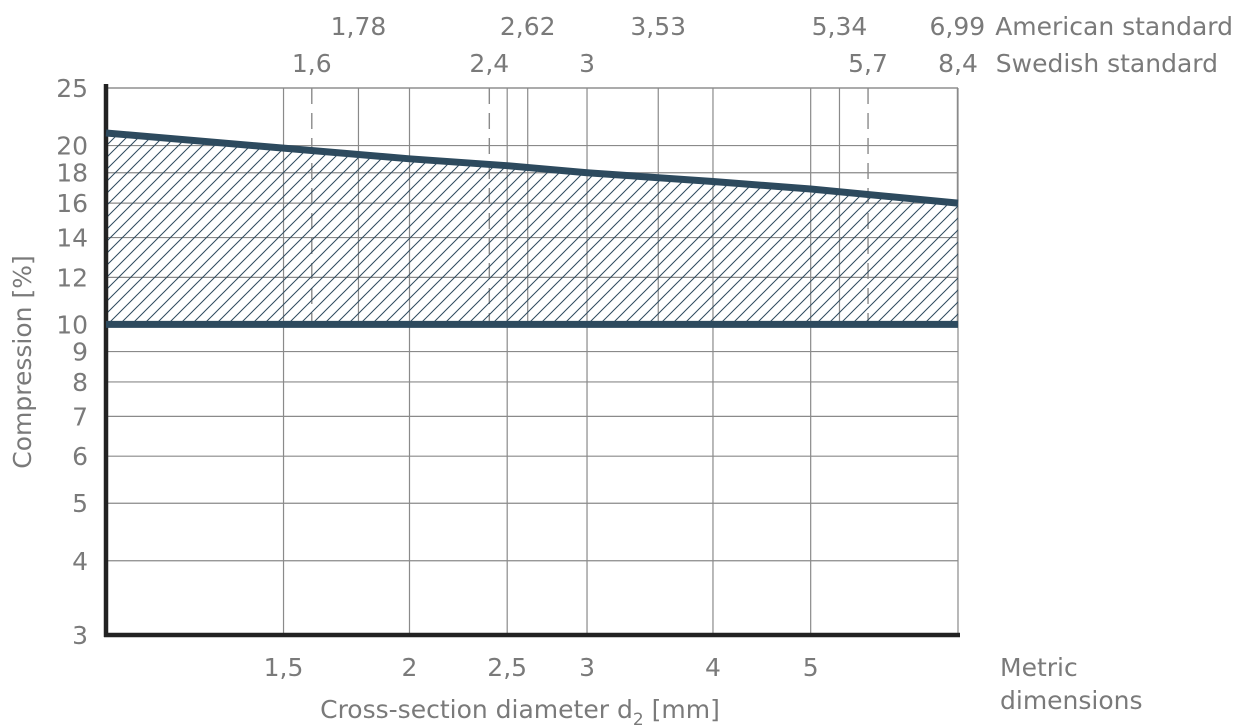 The image size is (1240, 725). What do you see at coordinates (22, 361) in the screenshot?
I see `y-axis-title: Compression [%]` at bounding box center [22, 361].